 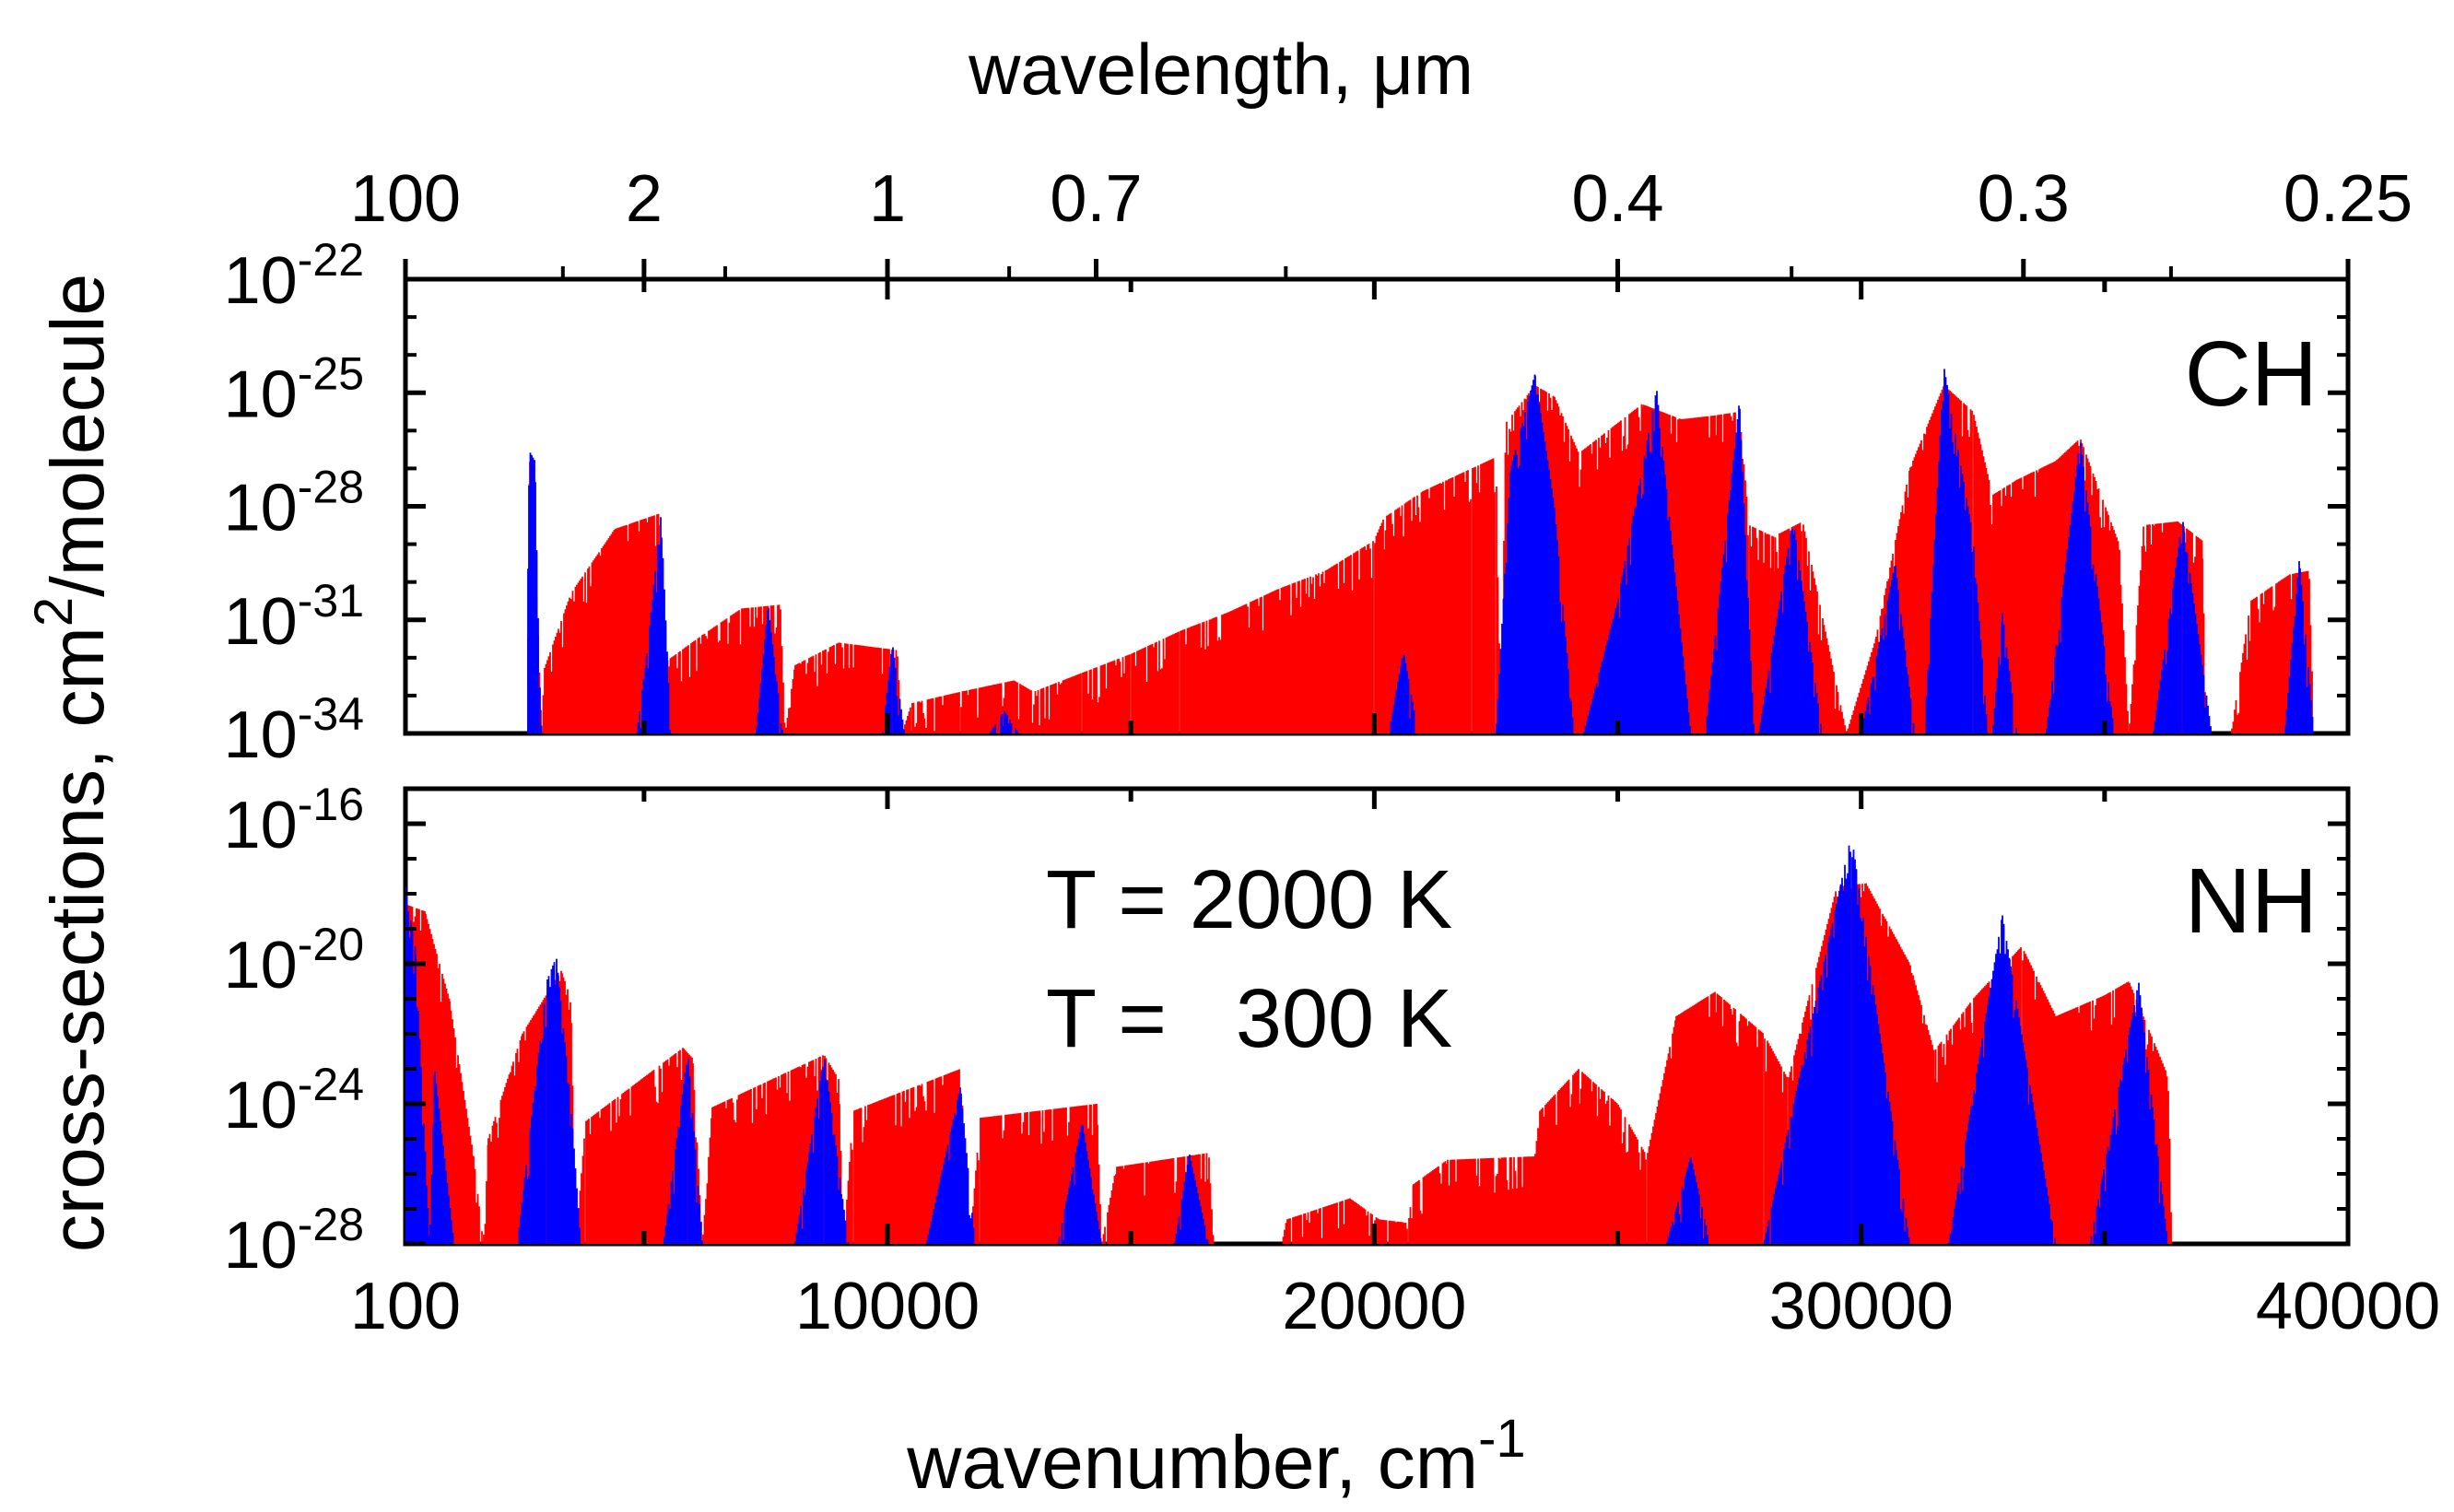 What do you see at coordinates (78, 435) in the screenshot?
I see `y-axis-title-tail: /molecule` at bounding box center [78, 435].